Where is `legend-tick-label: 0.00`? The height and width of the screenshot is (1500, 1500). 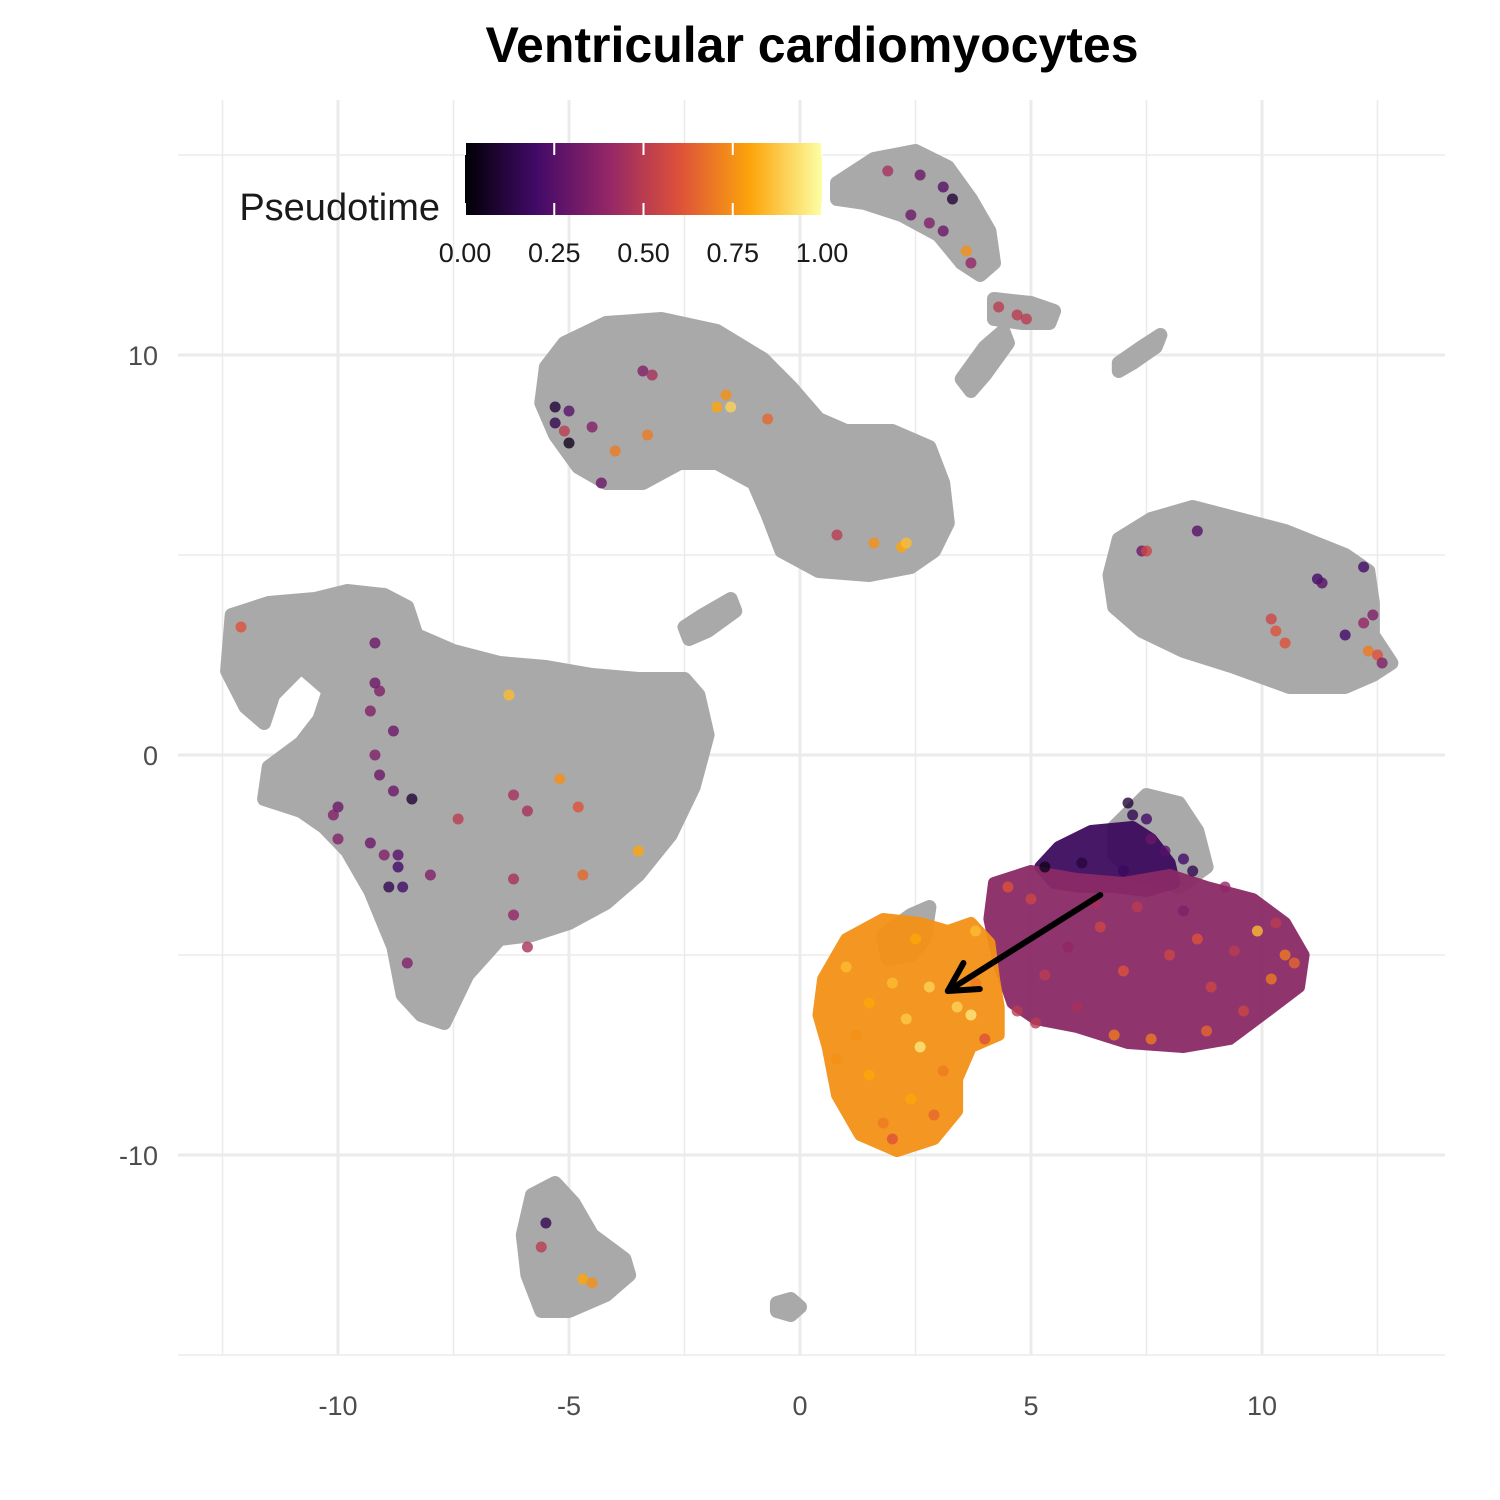 legend-tick-label: 0.00 is located at coordinates (465, 253).